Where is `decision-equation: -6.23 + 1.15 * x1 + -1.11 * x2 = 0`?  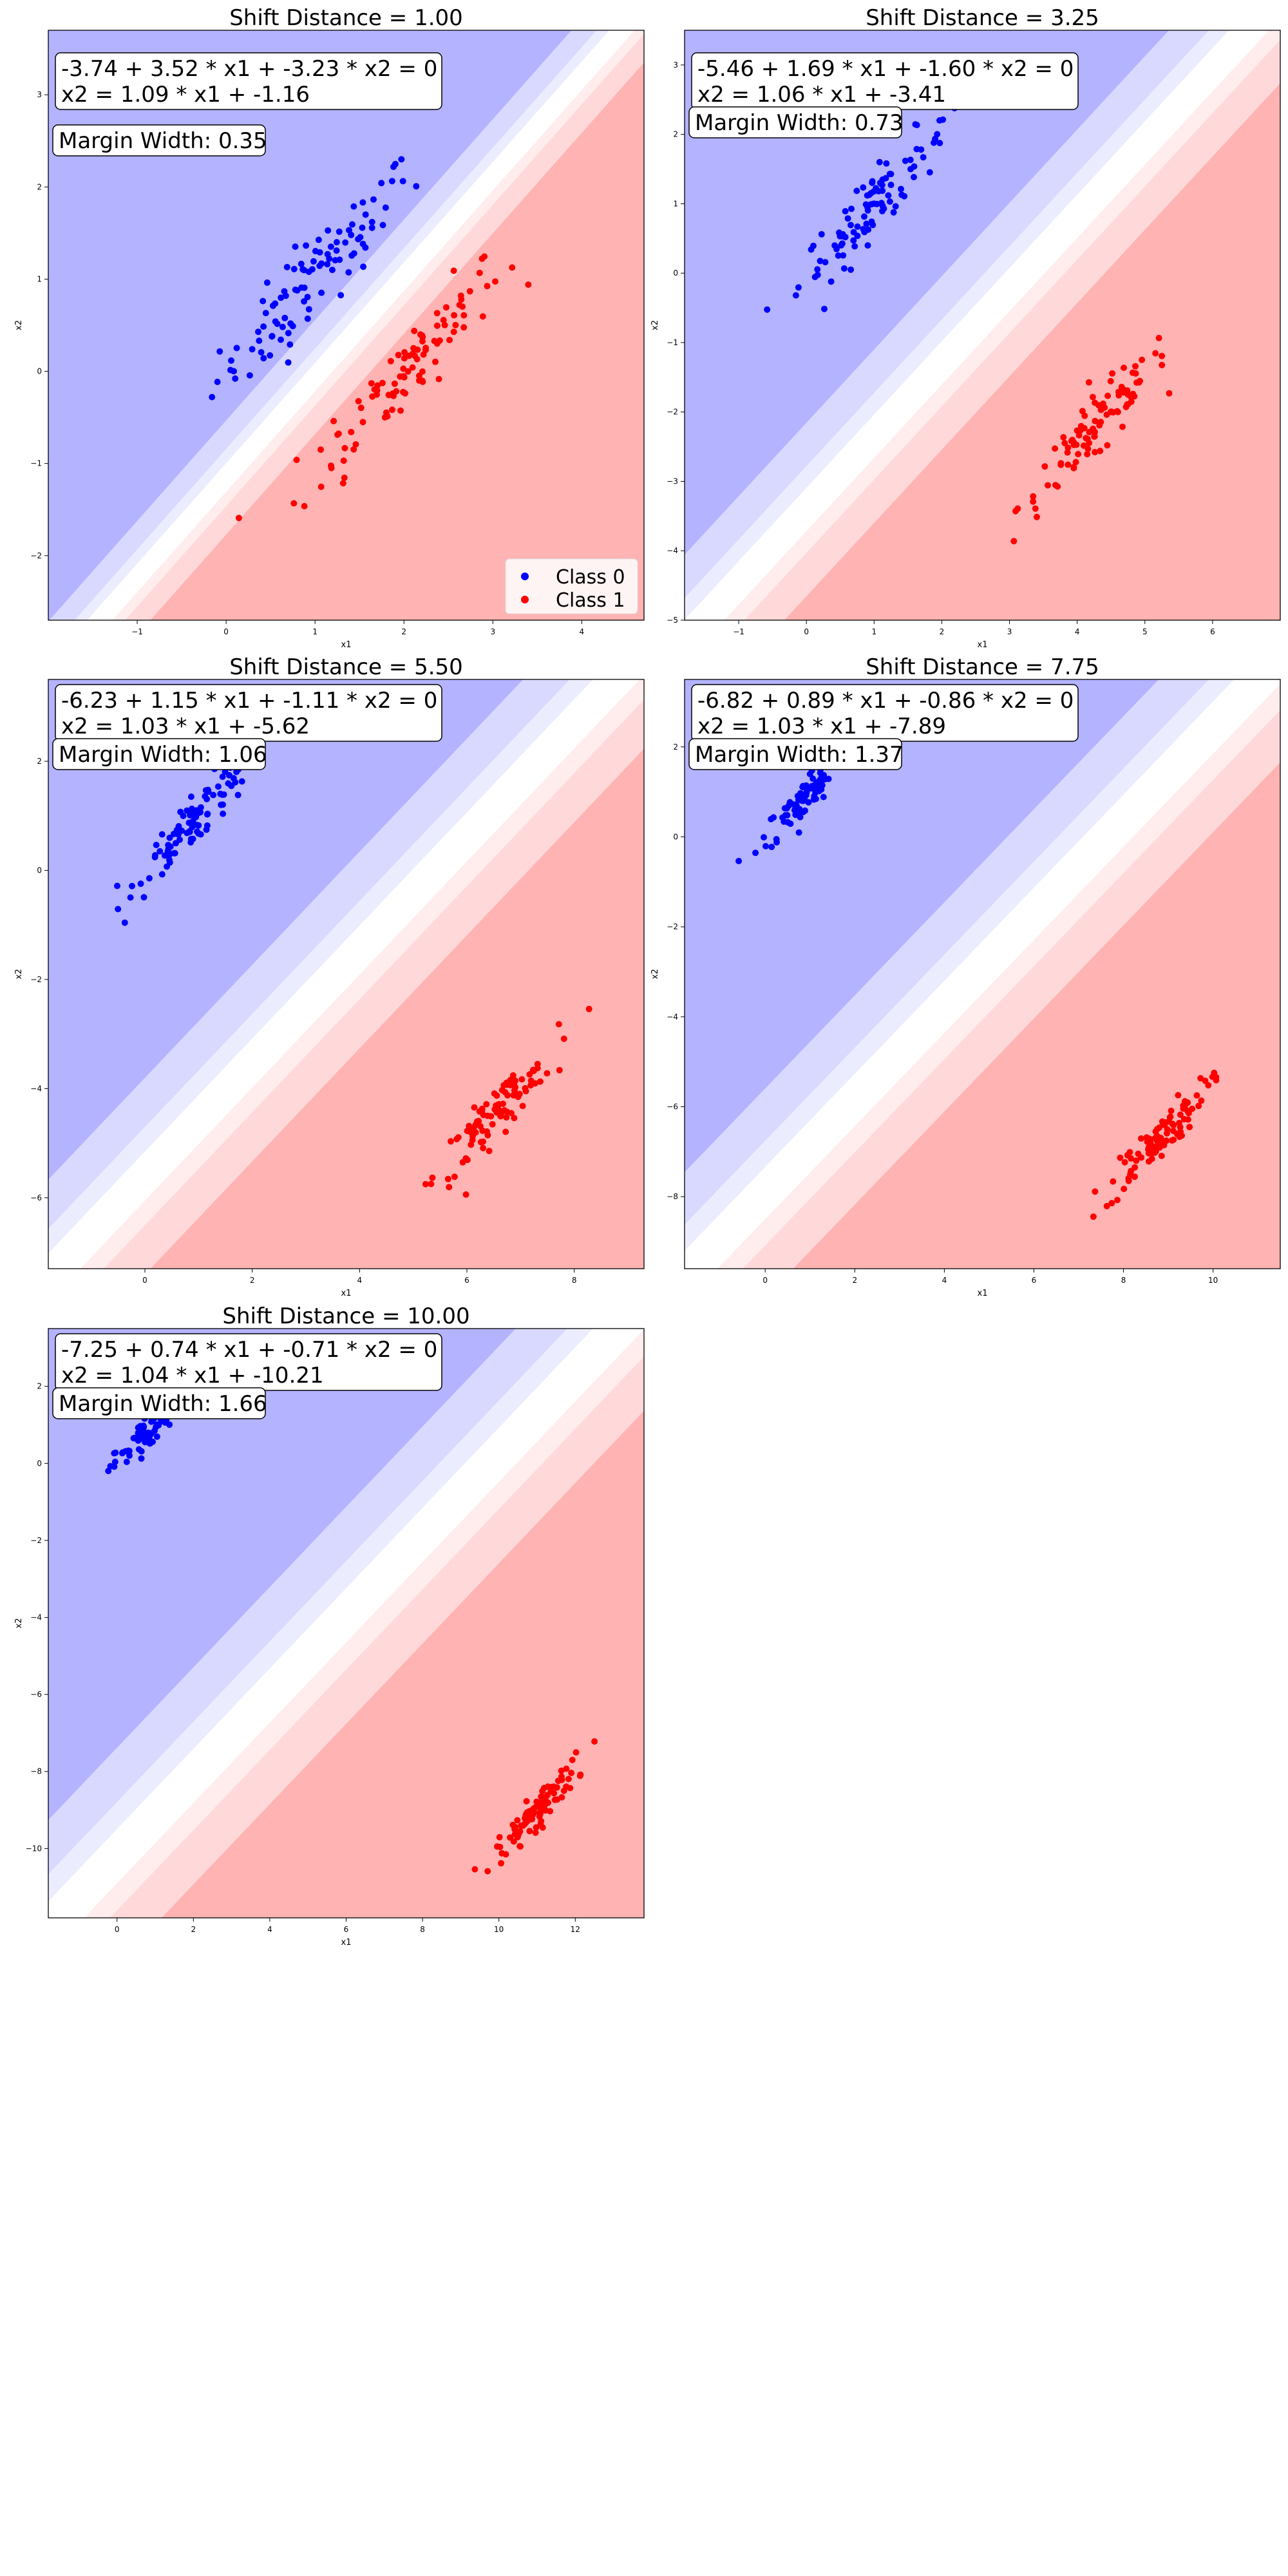
decision-equation: -6.23 + 1.15 * x1 + -1.11 * x2 = 0 is located at coordinates (249, 701).